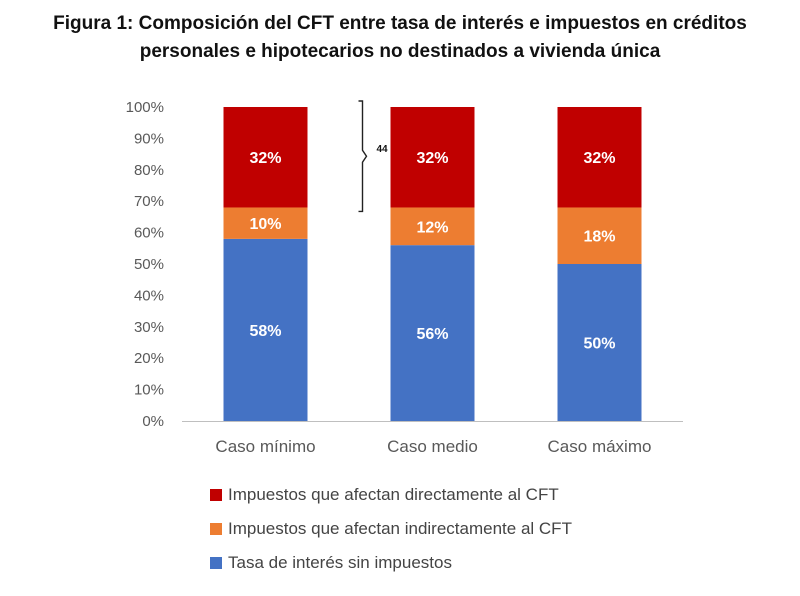  I want to click on data-label: 50%, so click(599, 344).